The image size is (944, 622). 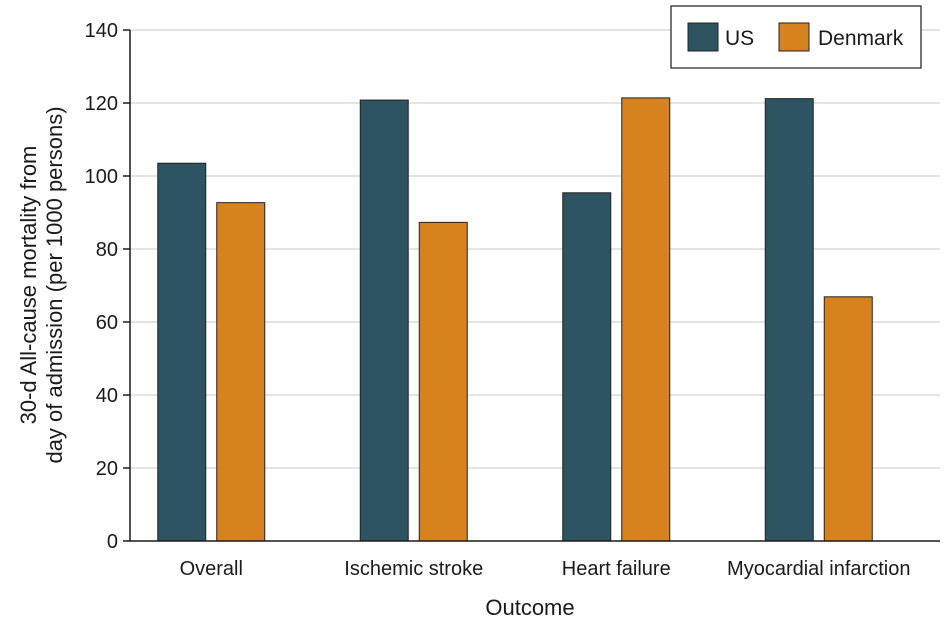 What do you see at coordinates (28, 285) in the screenshot?
I see `y-axis-title-line-1: 30-d All-cause mortality from` at bounding box center [28, 285].